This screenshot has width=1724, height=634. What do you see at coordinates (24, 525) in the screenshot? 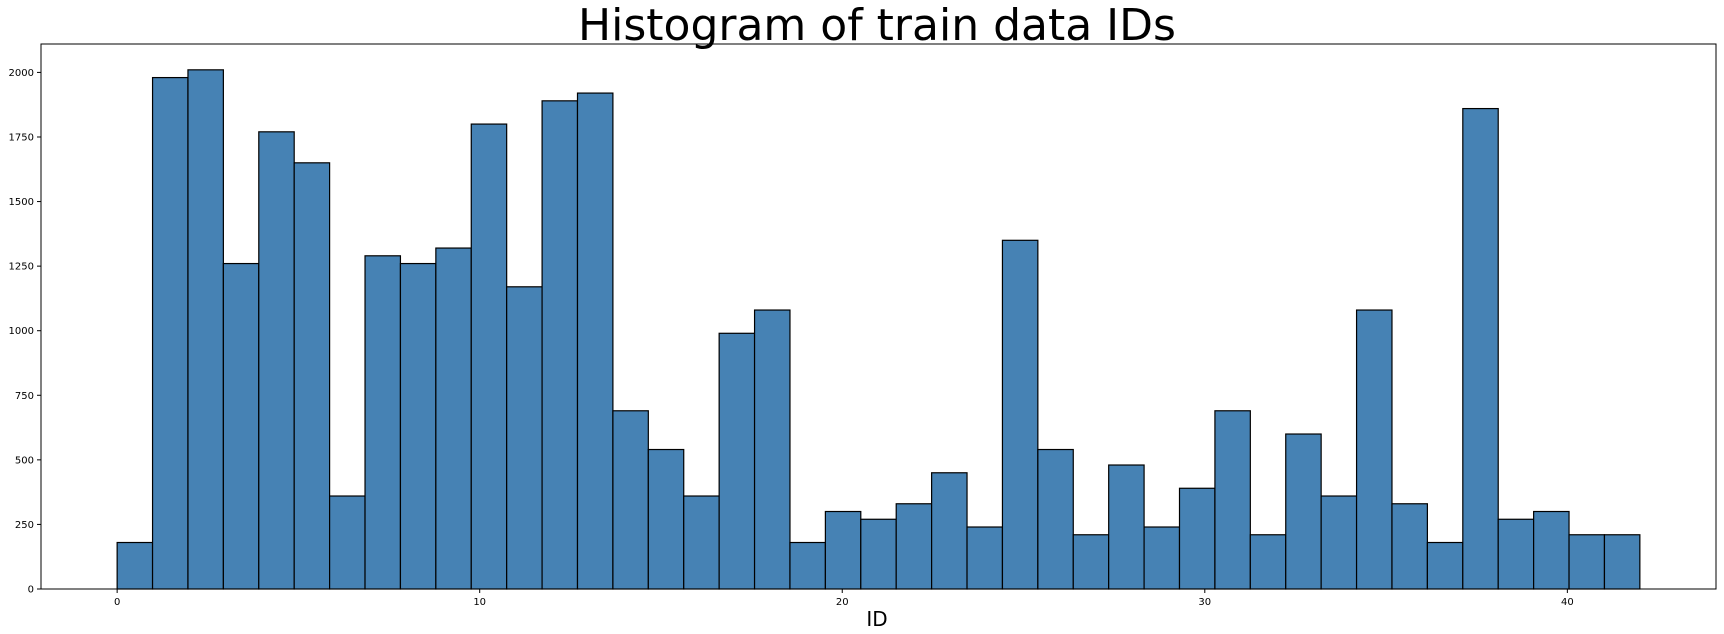
I see `y-tick-label: 250` at bounding box center [24, 525].